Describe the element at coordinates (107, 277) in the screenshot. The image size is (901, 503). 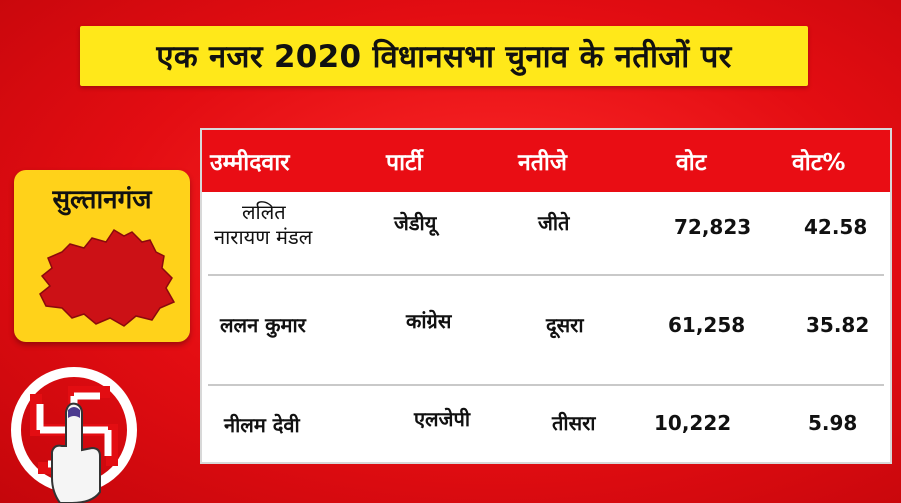
I see `district-map-icon` at that location.